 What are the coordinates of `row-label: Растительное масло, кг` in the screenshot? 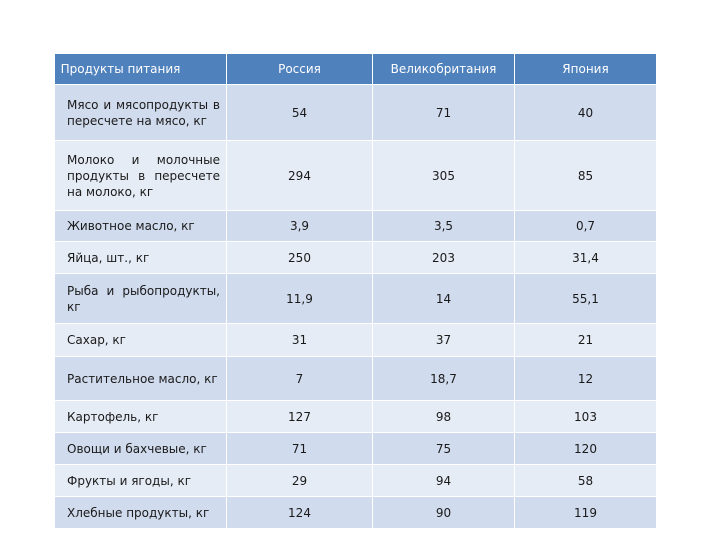 It's located at (140, 378).